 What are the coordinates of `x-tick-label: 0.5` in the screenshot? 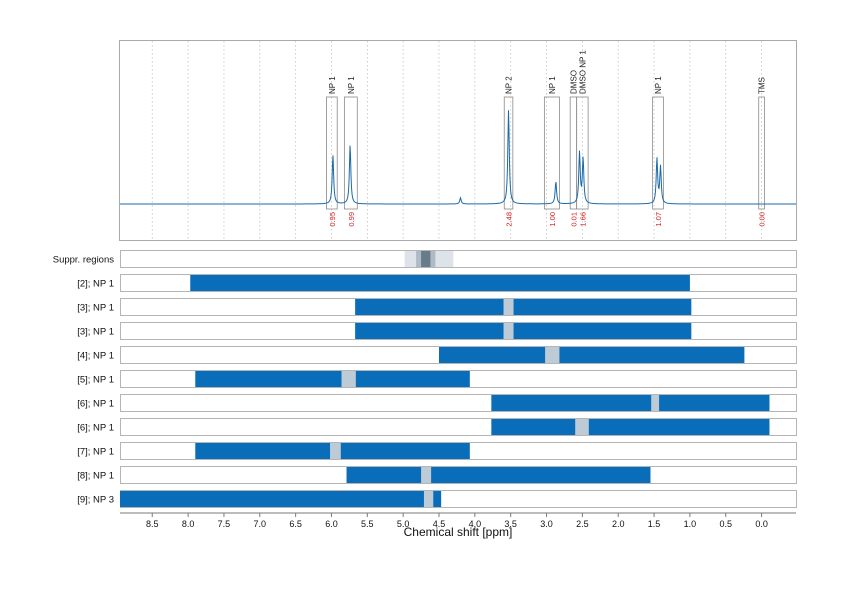 It's located at (725, 524).